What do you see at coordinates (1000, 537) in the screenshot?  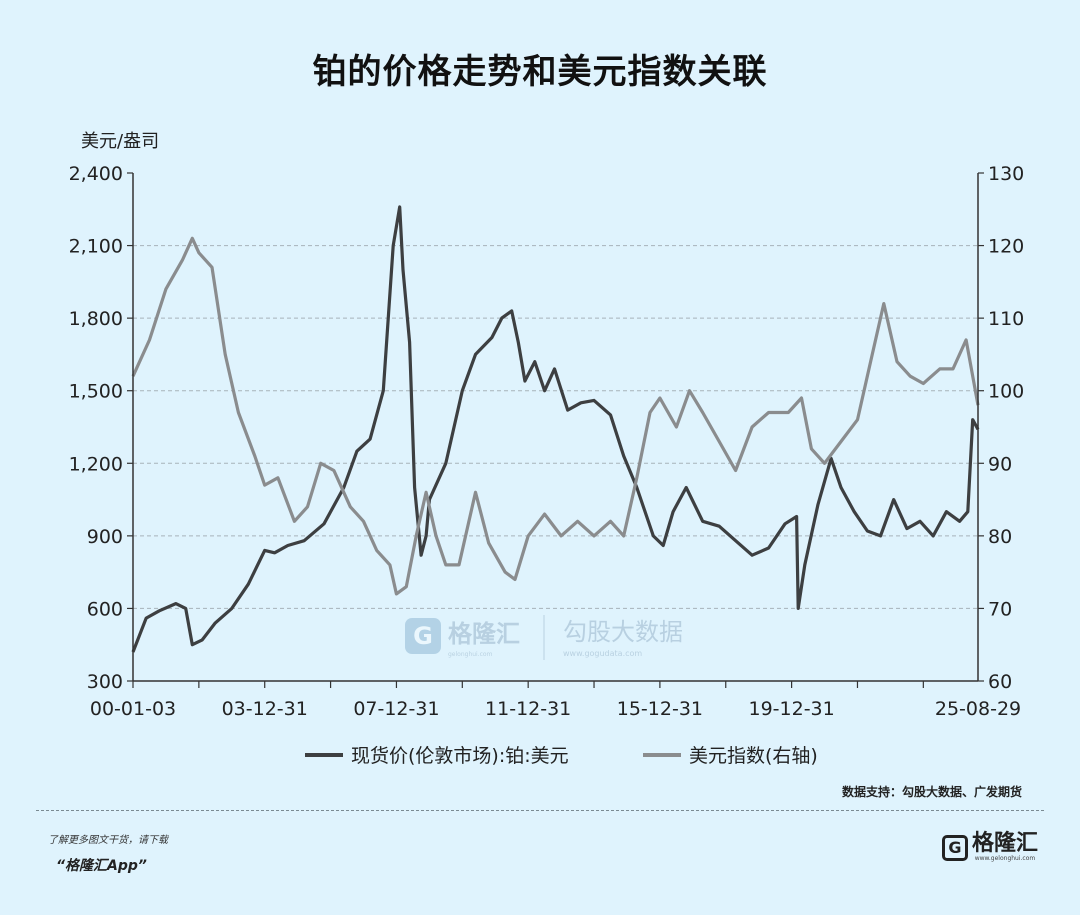 I see `y-right-tick-label: 80` at bounding box center [1000, 537].